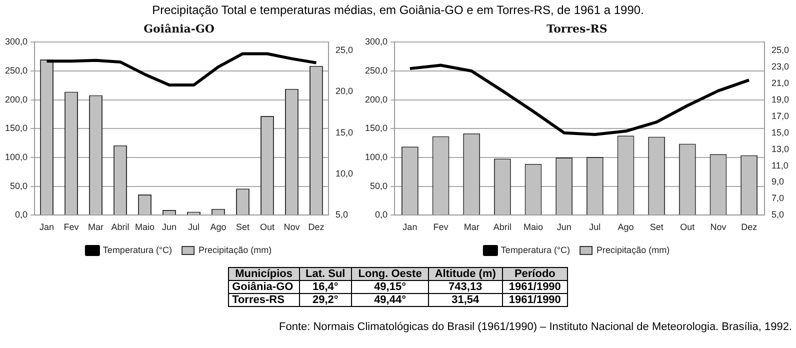  I want to click on category-label: Goiânia-GO, so click(263, 287).